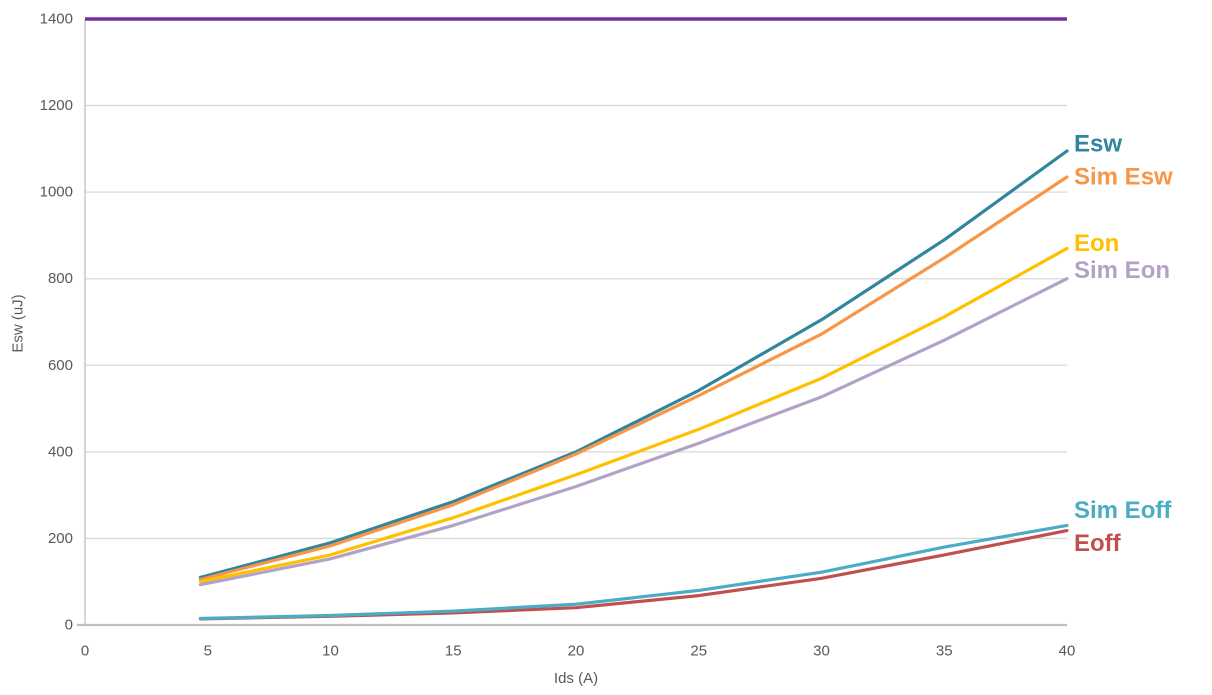  What do you see at coordinates (208, 651) in the screenshot?
I see `x-tick-label-5: 5` at bounding box center [208, 651].